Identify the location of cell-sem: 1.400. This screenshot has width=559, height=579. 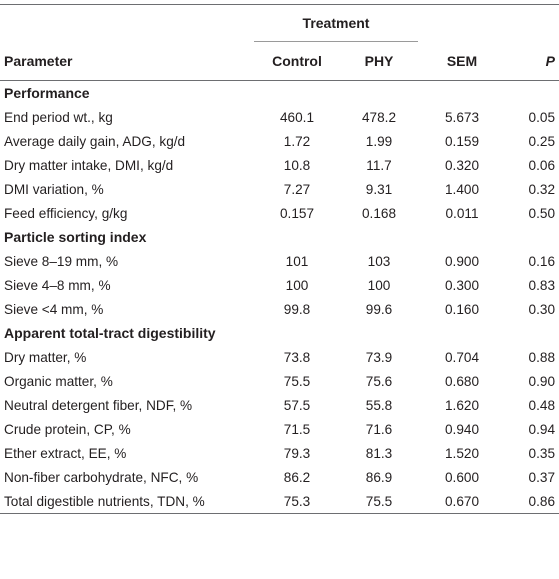
(462, 189).